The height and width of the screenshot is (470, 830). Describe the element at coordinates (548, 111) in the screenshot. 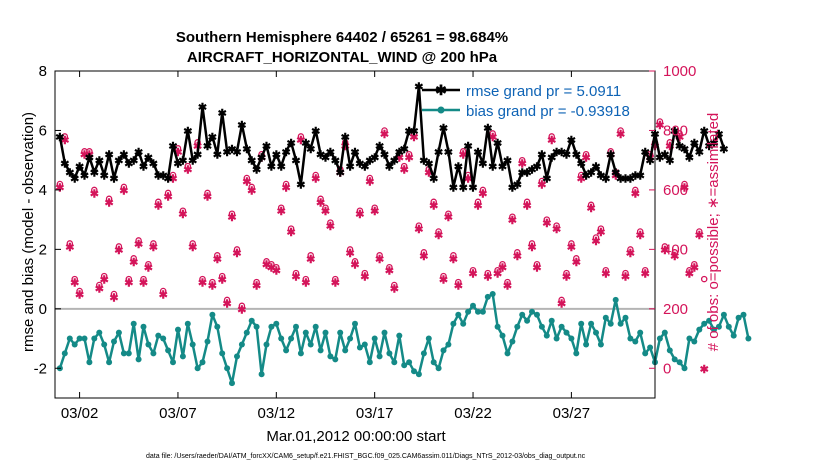

I see `legend-label-bias: bias grand pr = -0.93918` at that location.